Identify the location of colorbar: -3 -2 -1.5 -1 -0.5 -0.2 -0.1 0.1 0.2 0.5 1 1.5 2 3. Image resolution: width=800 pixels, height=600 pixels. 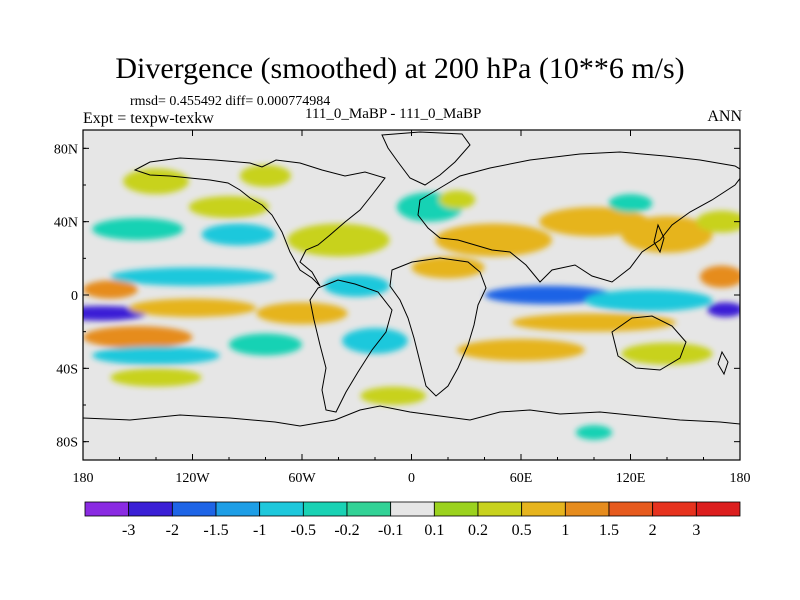
(412, 520).